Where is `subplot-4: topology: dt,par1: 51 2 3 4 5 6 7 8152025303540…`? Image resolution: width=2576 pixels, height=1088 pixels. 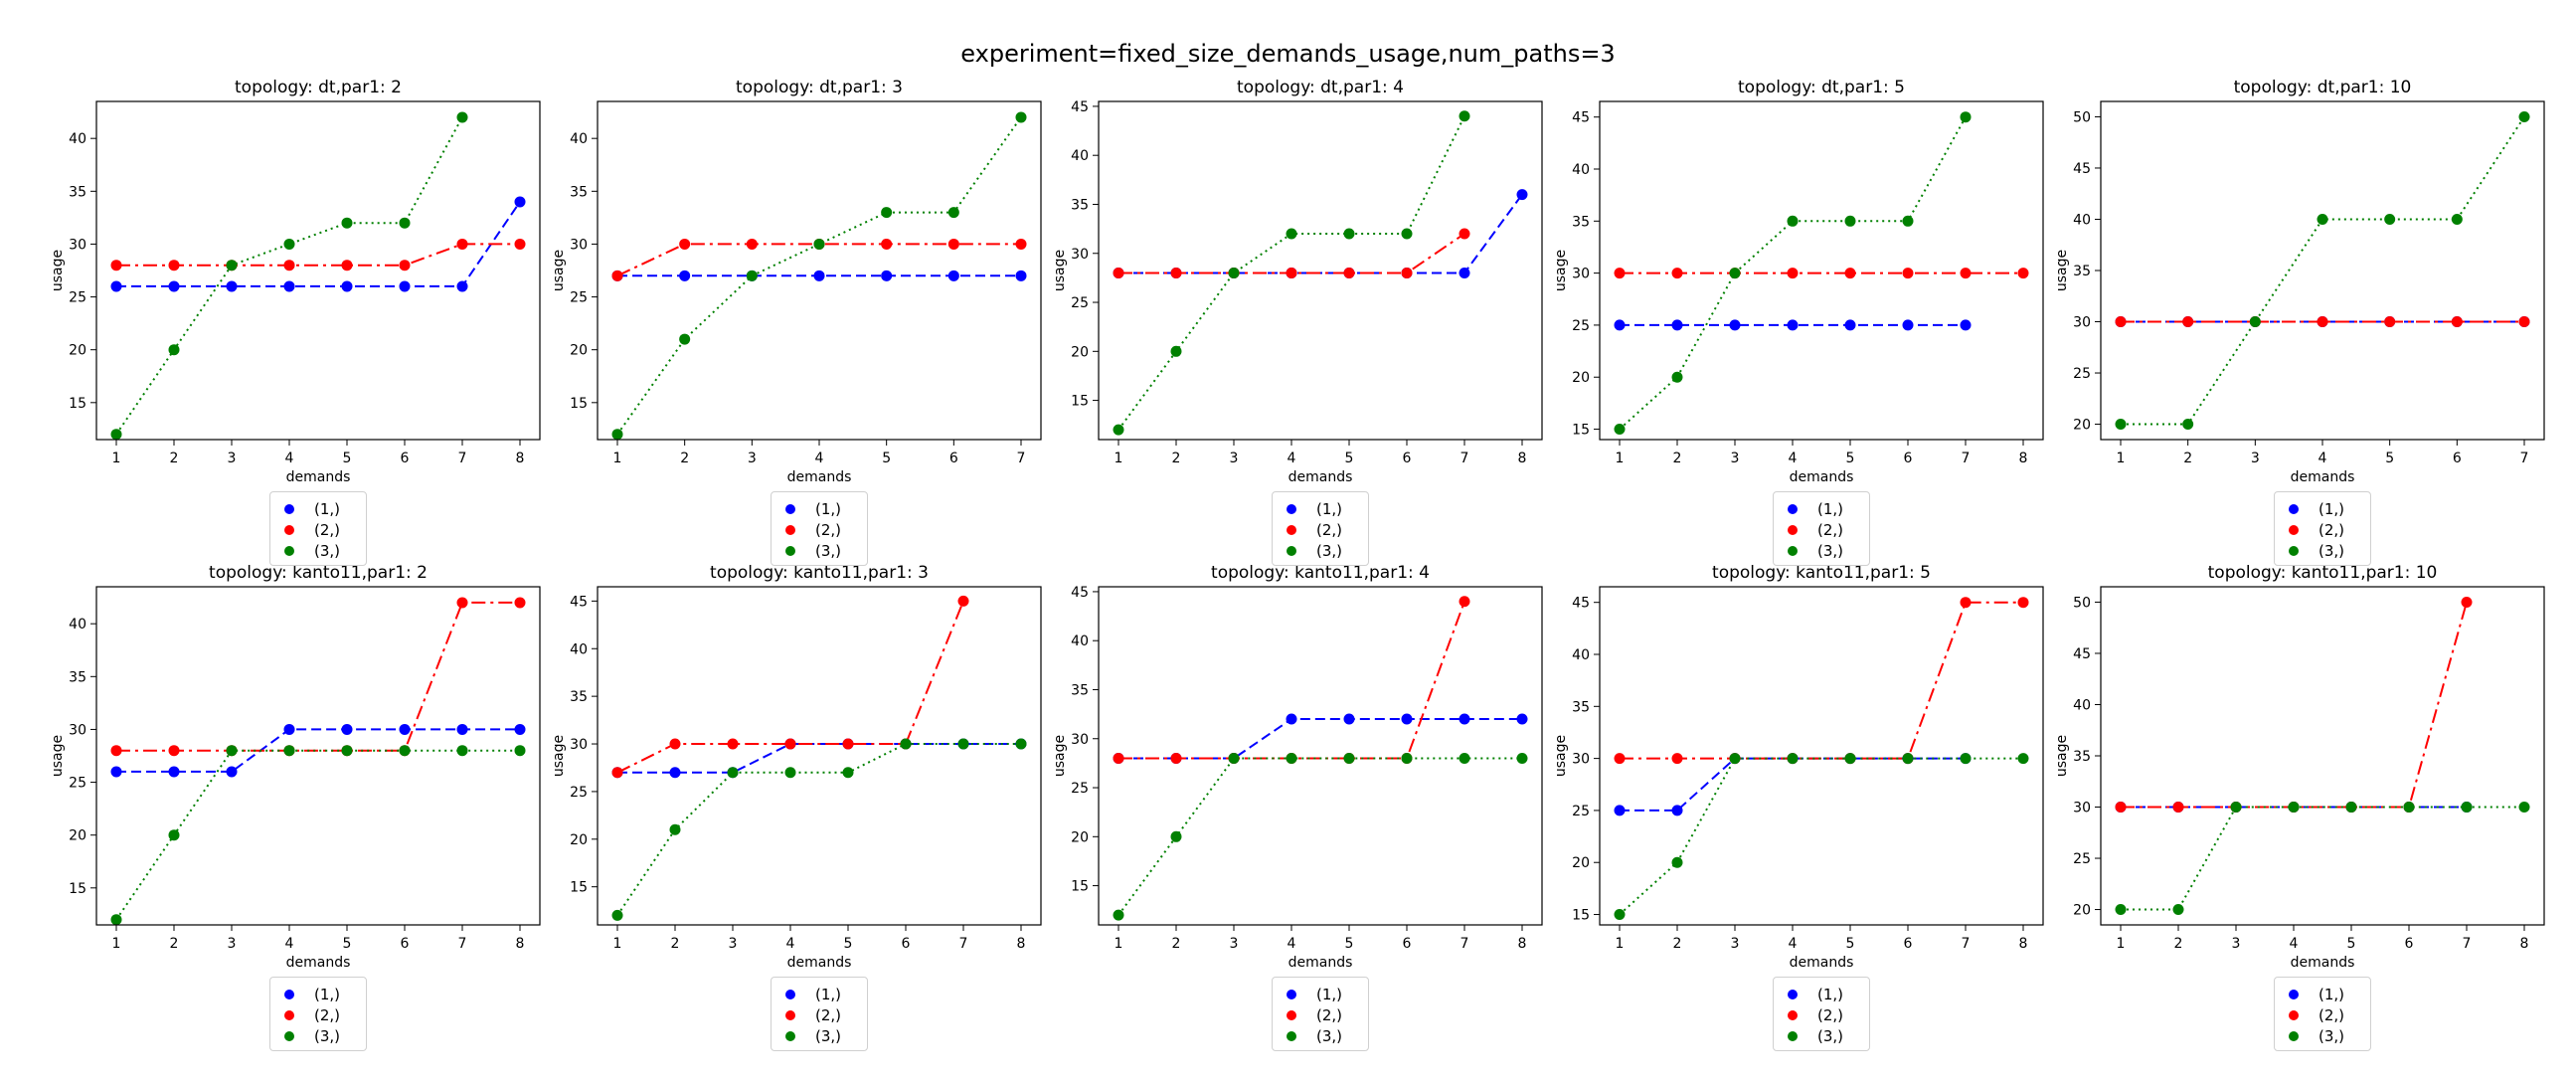 subplot-4: topology: dt,par1: 51 2 3 4 5 6 7 8152025303540… is located at coordinates (1798, 282).